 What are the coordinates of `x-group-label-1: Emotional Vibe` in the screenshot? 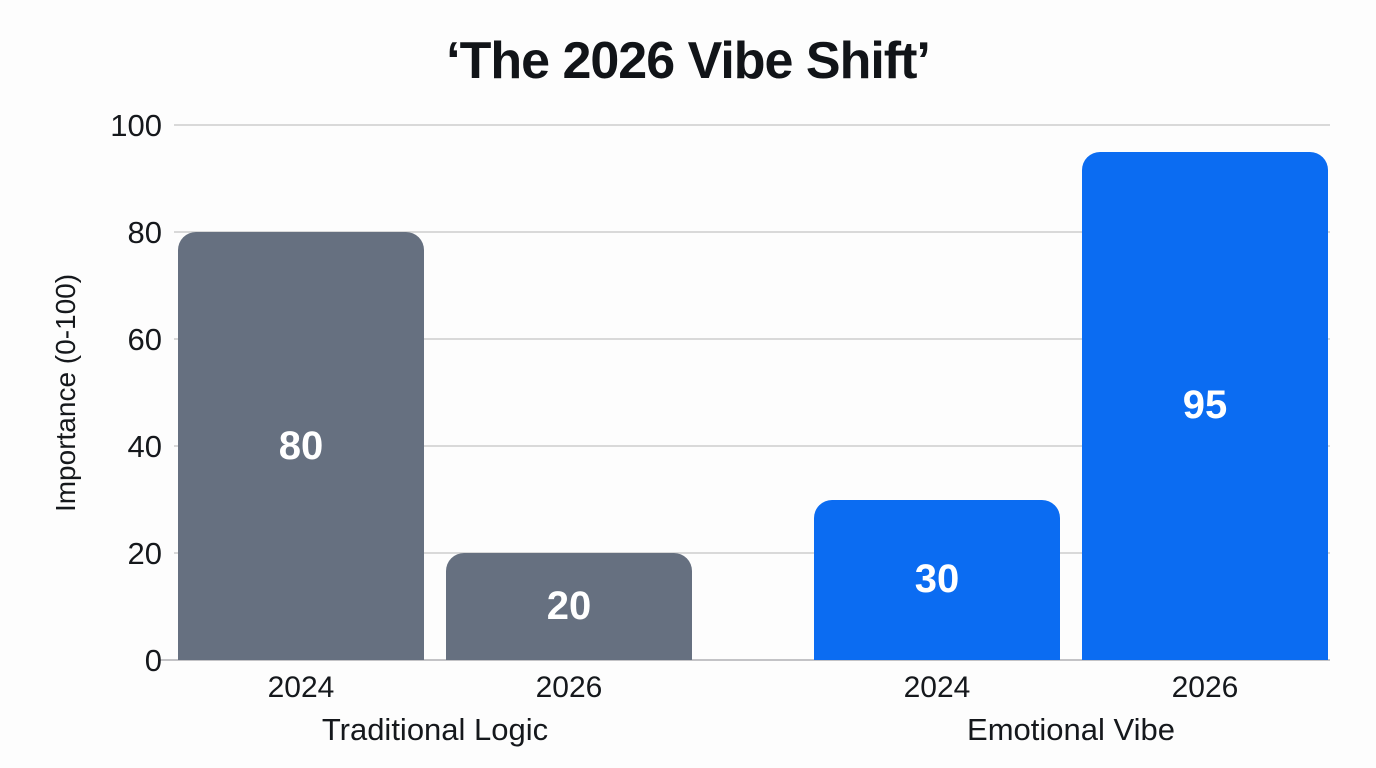 It's located at (1071, 729).